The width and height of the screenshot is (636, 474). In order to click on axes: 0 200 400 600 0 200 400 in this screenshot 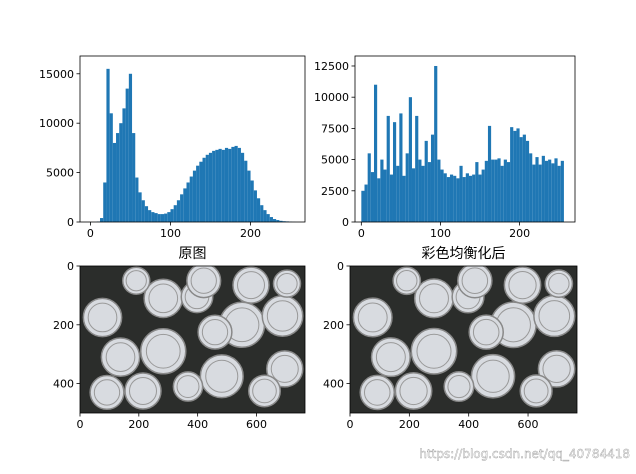, I will do `click(179, 345)`.